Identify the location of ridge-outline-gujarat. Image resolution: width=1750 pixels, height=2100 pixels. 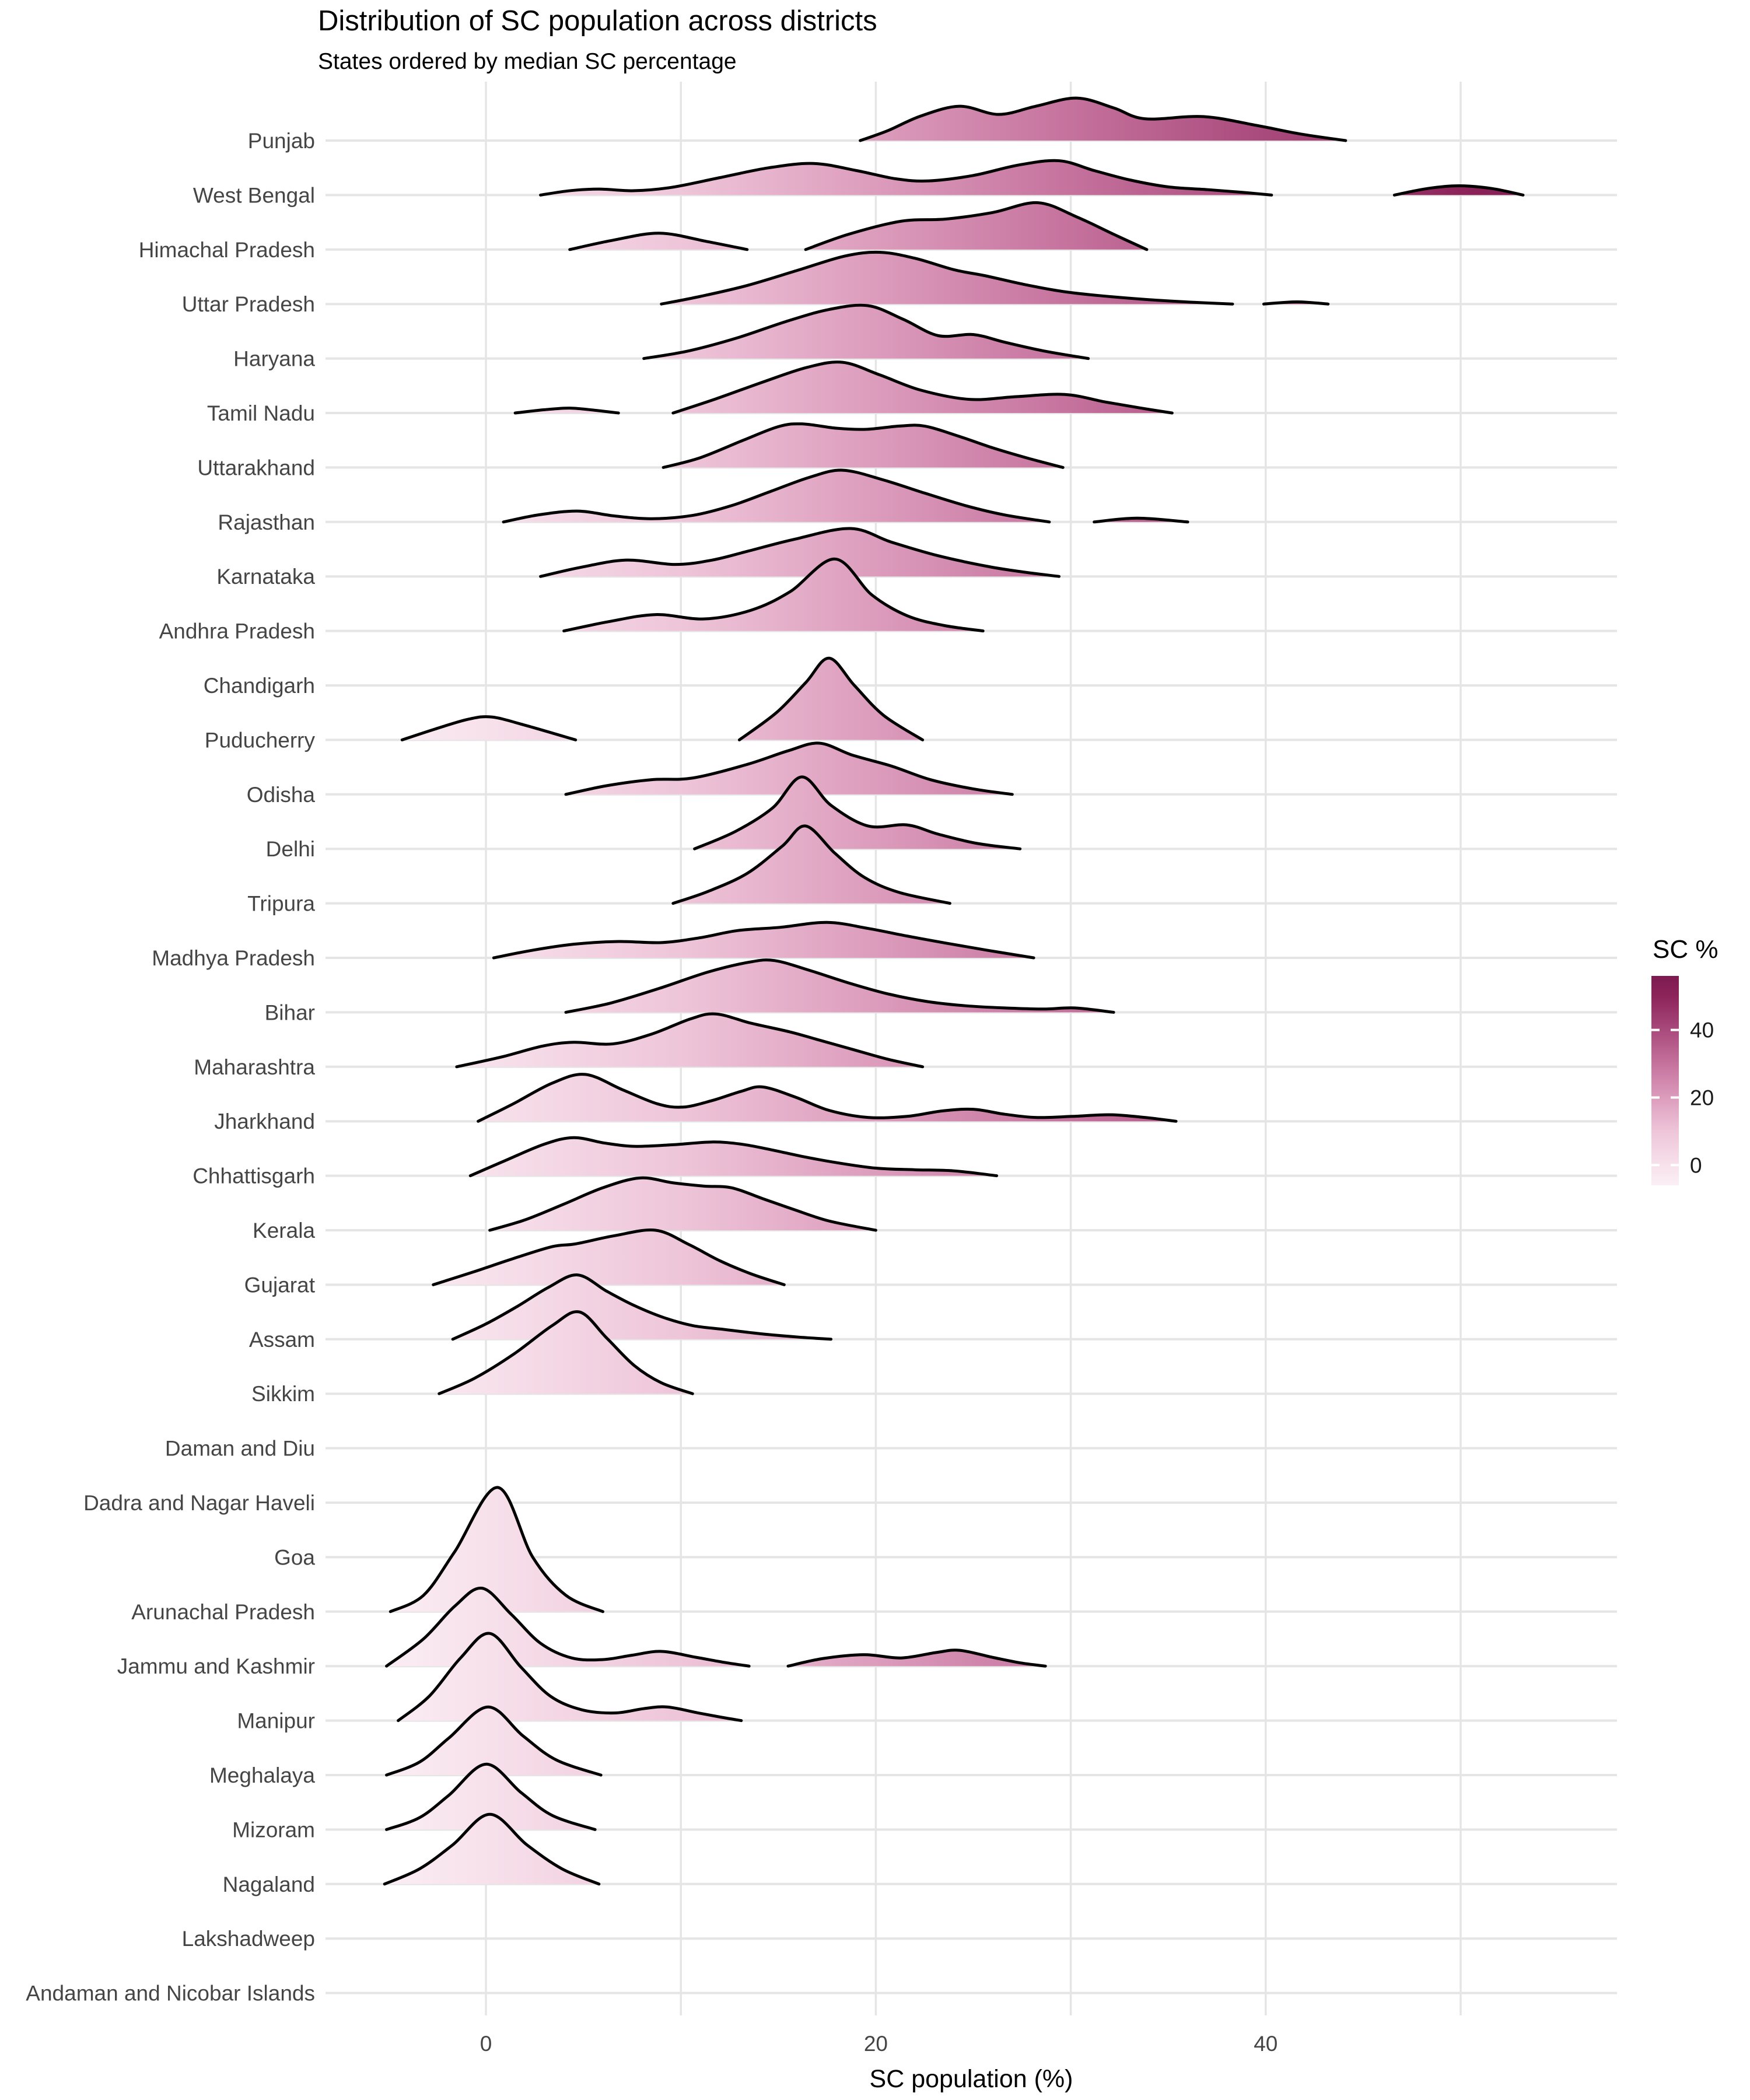
(609, 1257).